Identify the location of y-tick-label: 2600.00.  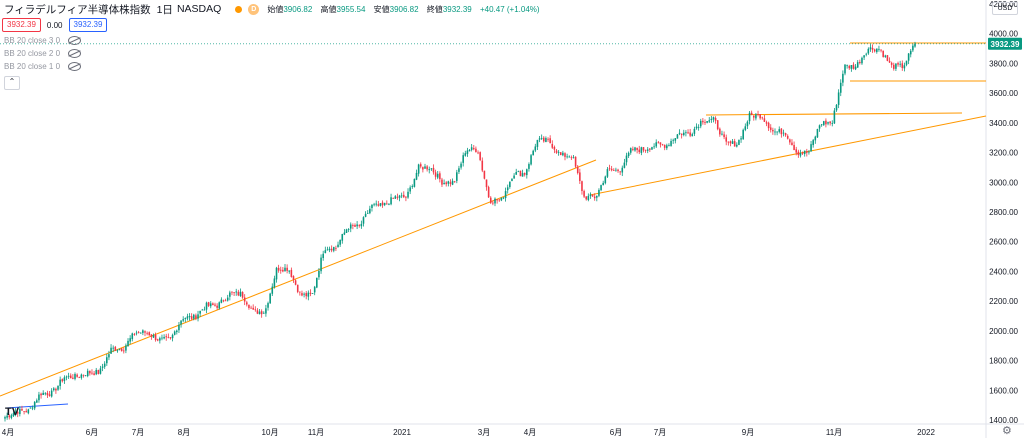
(1003, 242).